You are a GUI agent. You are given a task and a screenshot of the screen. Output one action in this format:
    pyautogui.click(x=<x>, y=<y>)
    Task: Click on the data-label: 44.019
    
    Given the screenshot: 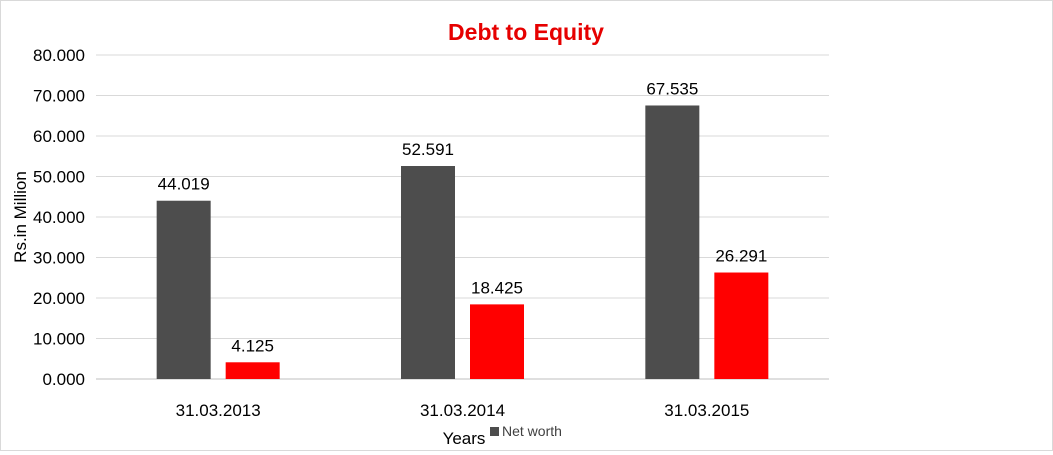 What is the action you would take?
    pyautogui.click(x=184, y=184)
    